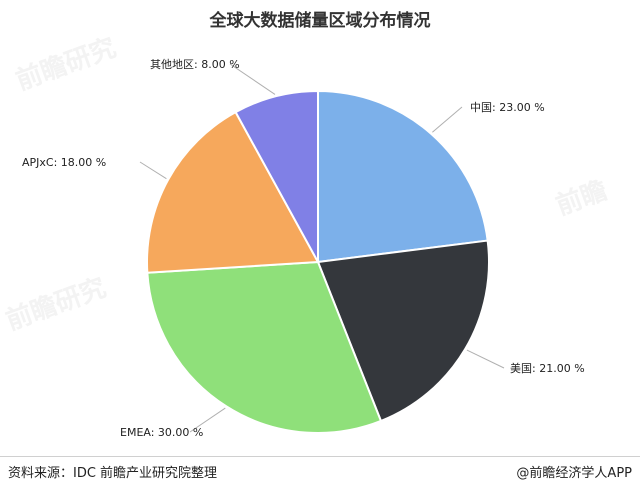 This screenshot has width=640, height=496. What do you see at coordinates (547, 368) in the screenshot?
I see `slice-label-2: 美国: 21.00 %` at bounding box center [547, 368].